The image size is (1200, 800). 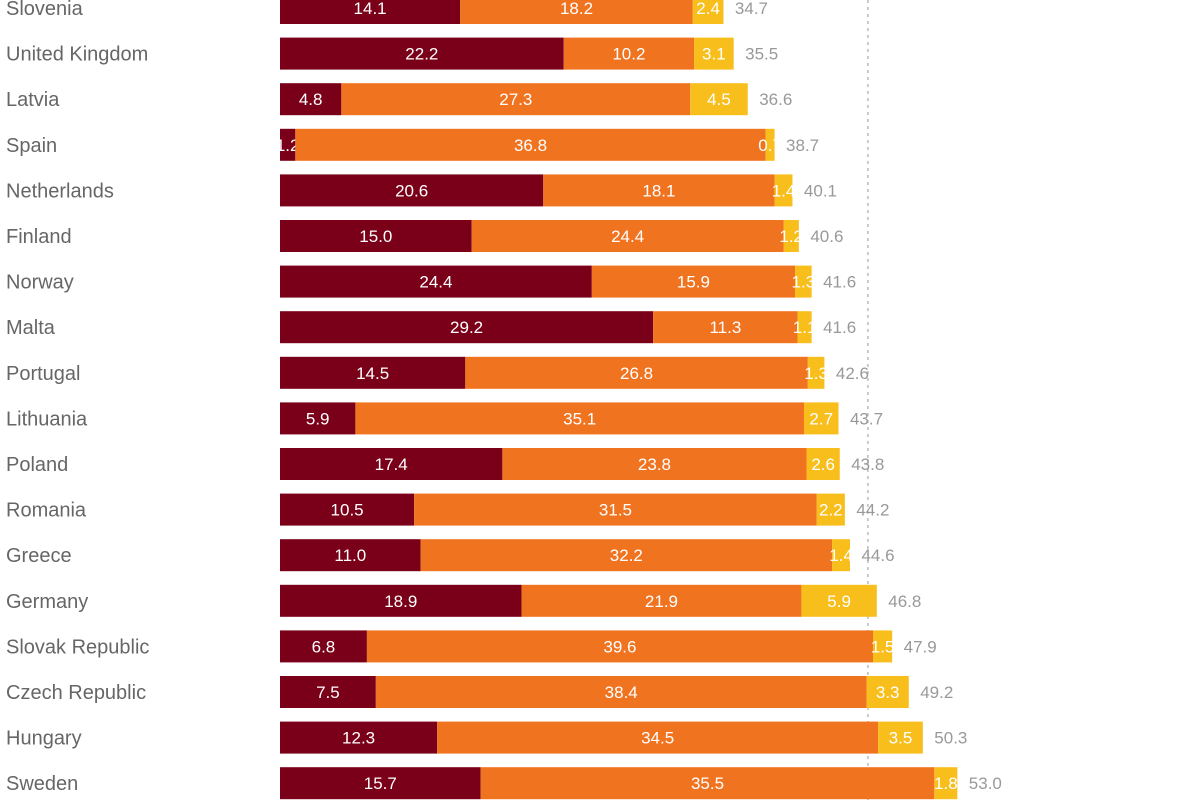 I want to click on segment-value-label: 11.0, so click(x=350, y=555).